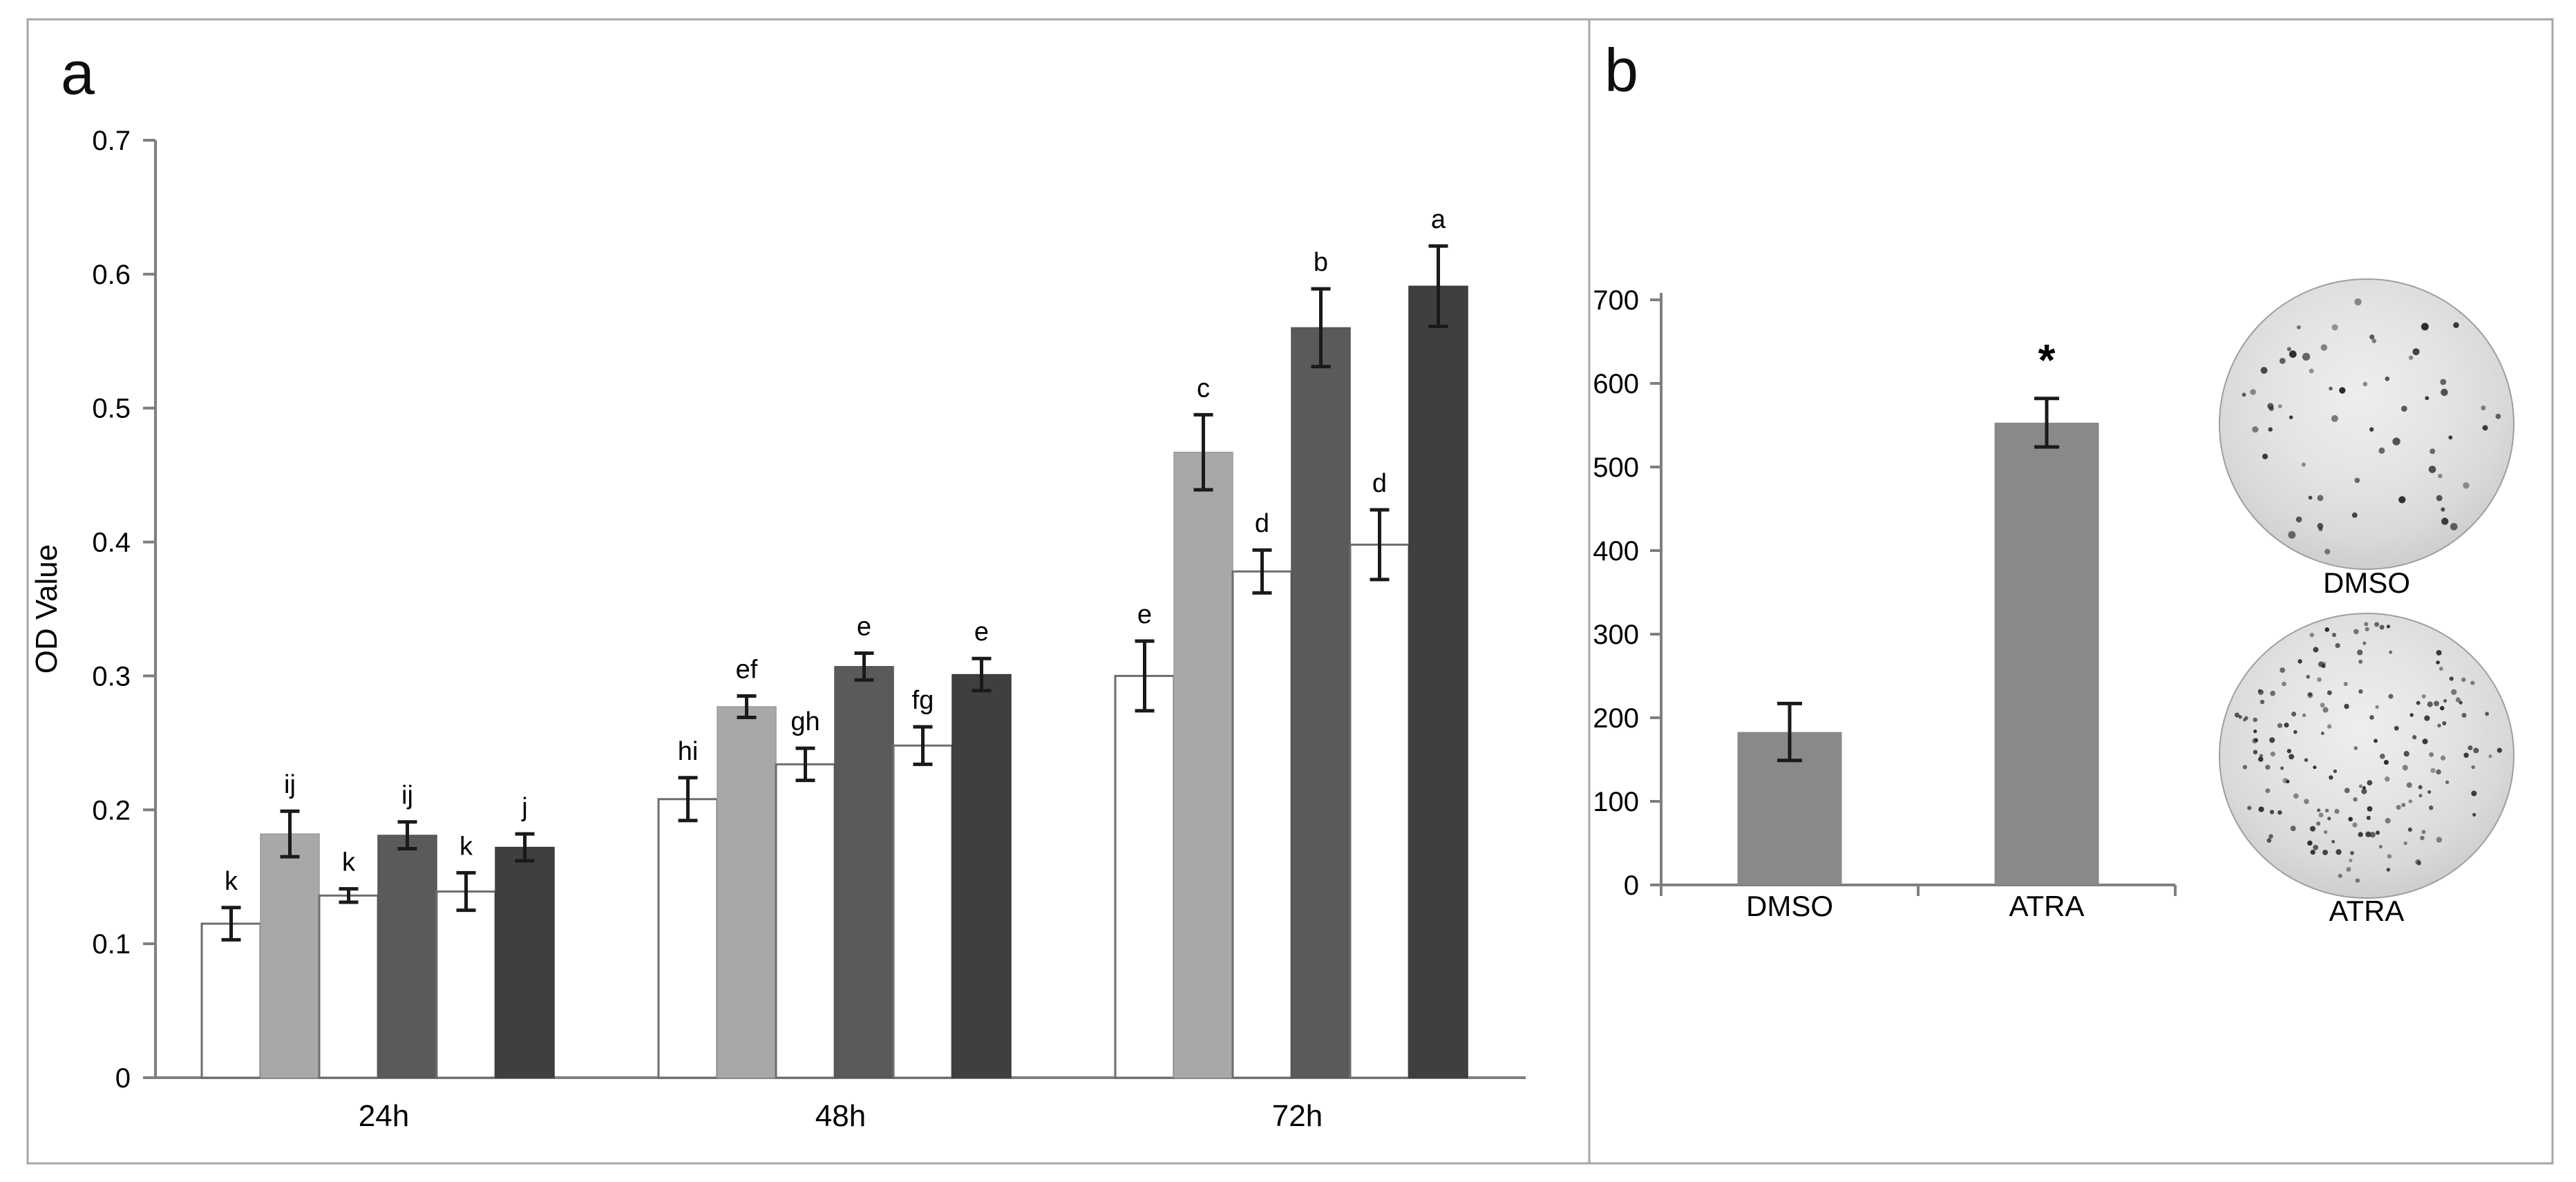 The width and height of the screenshot is (2576, 1182). I want to click on bar-72h-series-3-white, so click(1262, 825).